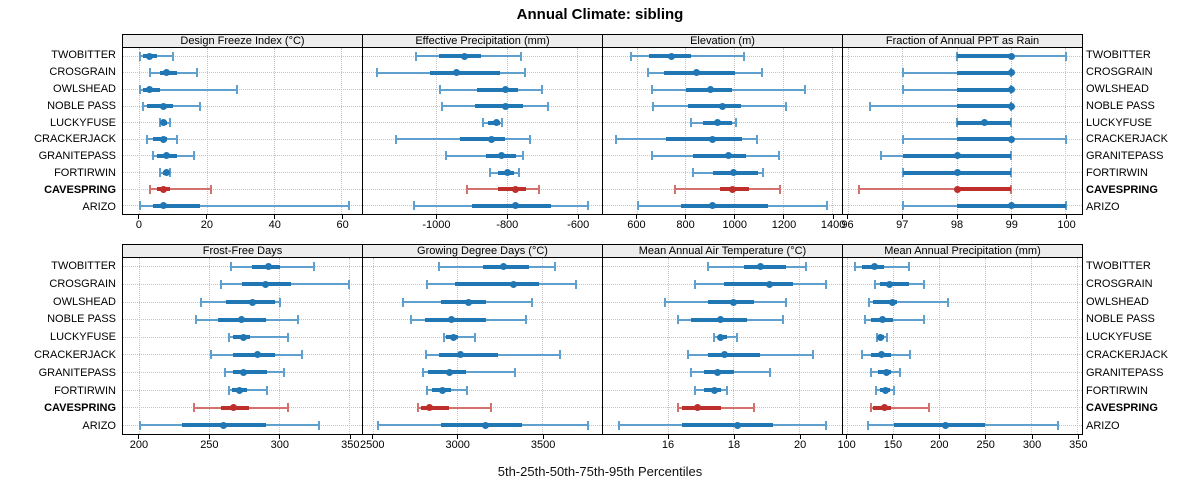 This screenshot has width=1200, height=500. I want to click on site-label: OWLSHEAD, so click(84, 301).